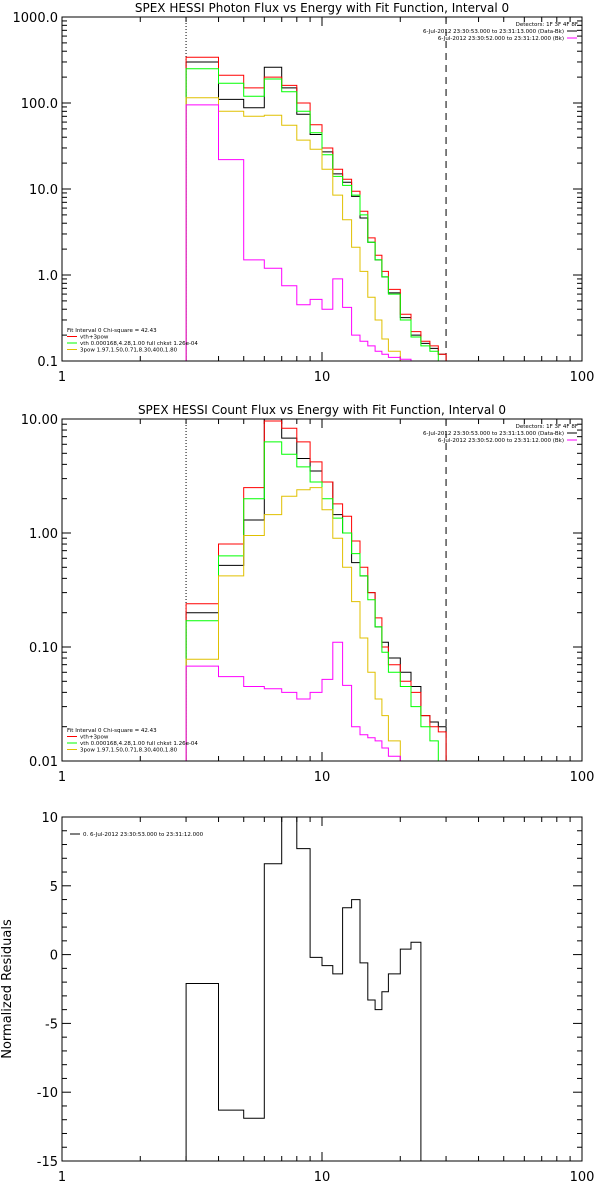 The width and height of the screenshot is (600, 1200). What do you see at coordinates (51, 1024) in the screenshot?
I see `y-tick-label: -5` at bounding box center [51, 1024].